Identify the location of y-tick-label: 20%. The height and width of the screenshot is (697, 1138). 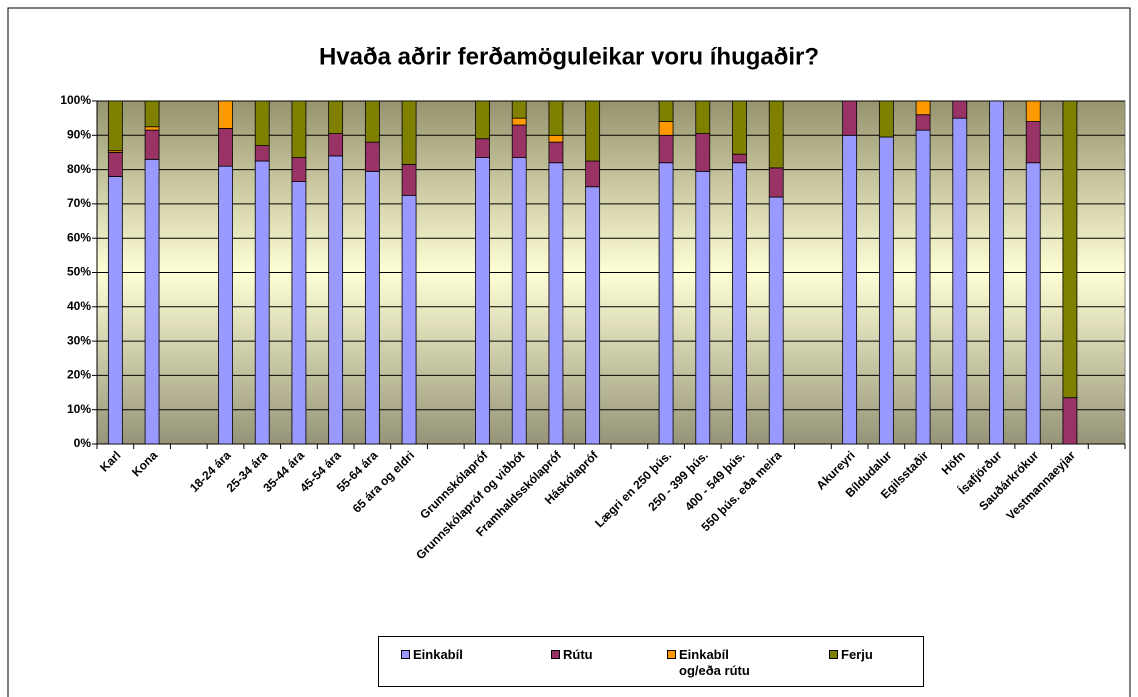
(79, 375).